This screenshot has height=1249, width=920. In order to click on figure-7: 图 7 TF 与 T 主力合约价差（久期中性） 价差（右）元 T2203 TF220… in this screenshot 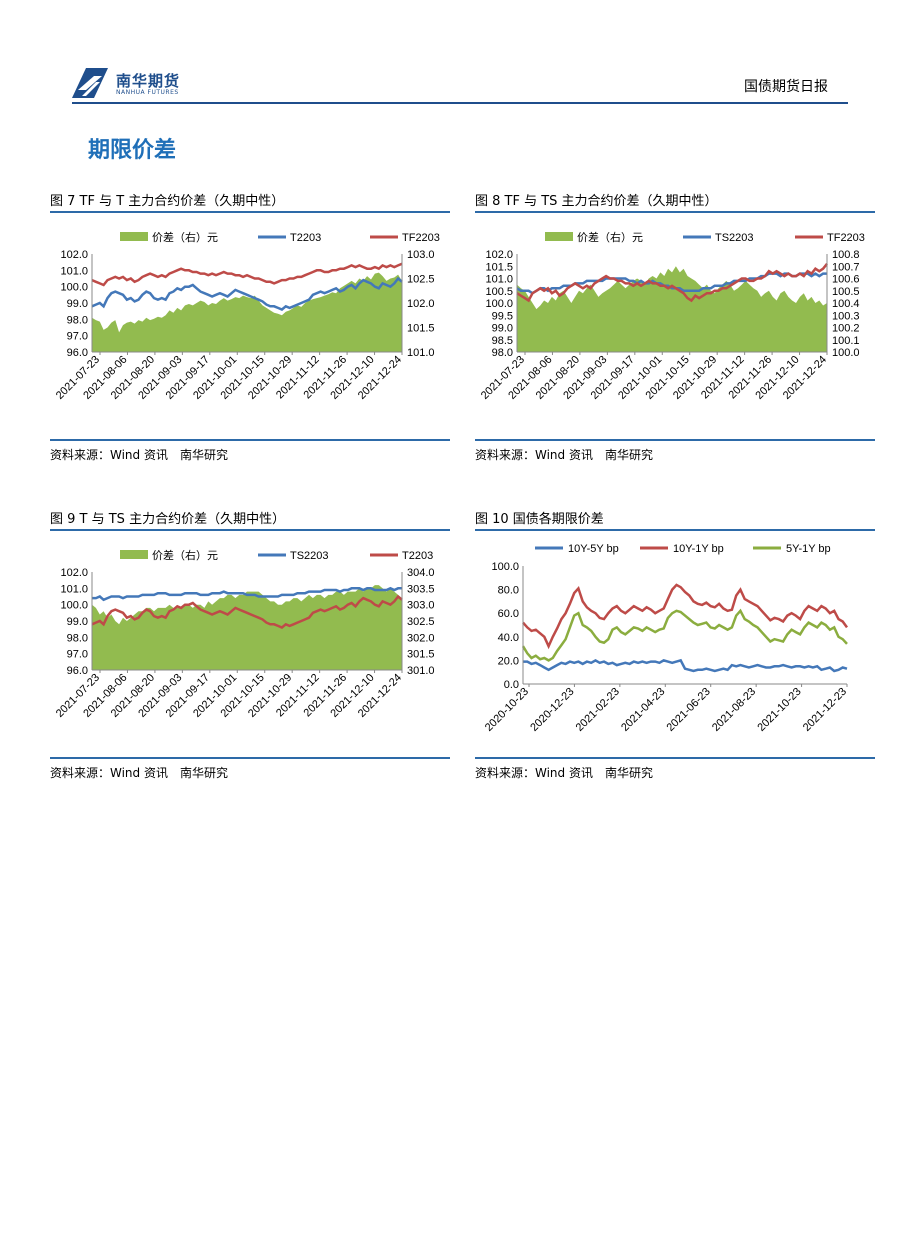, I will do `click(250, 330)`.